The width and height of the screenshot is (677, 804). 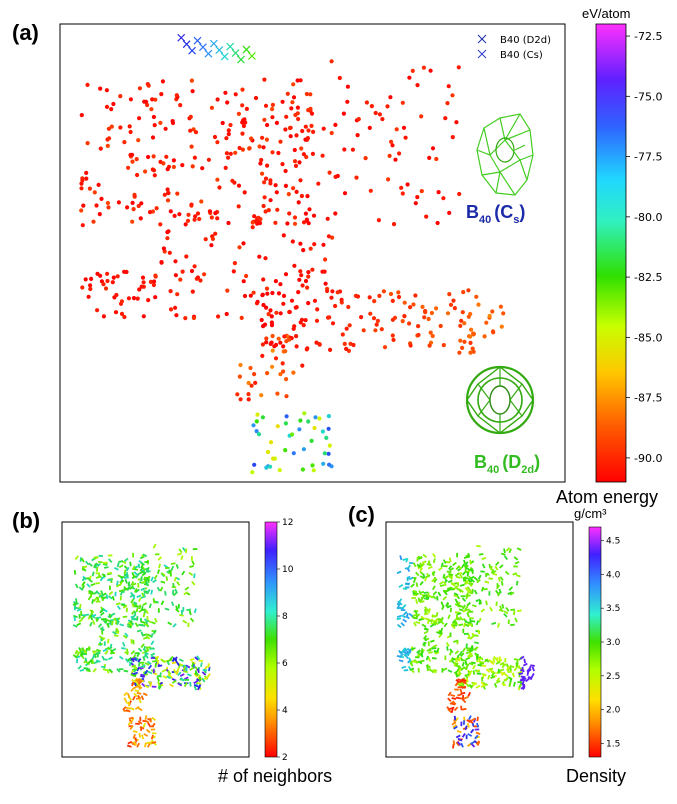 I want to click on colorbar-tick-label: 8, so click(x=285, y=617).